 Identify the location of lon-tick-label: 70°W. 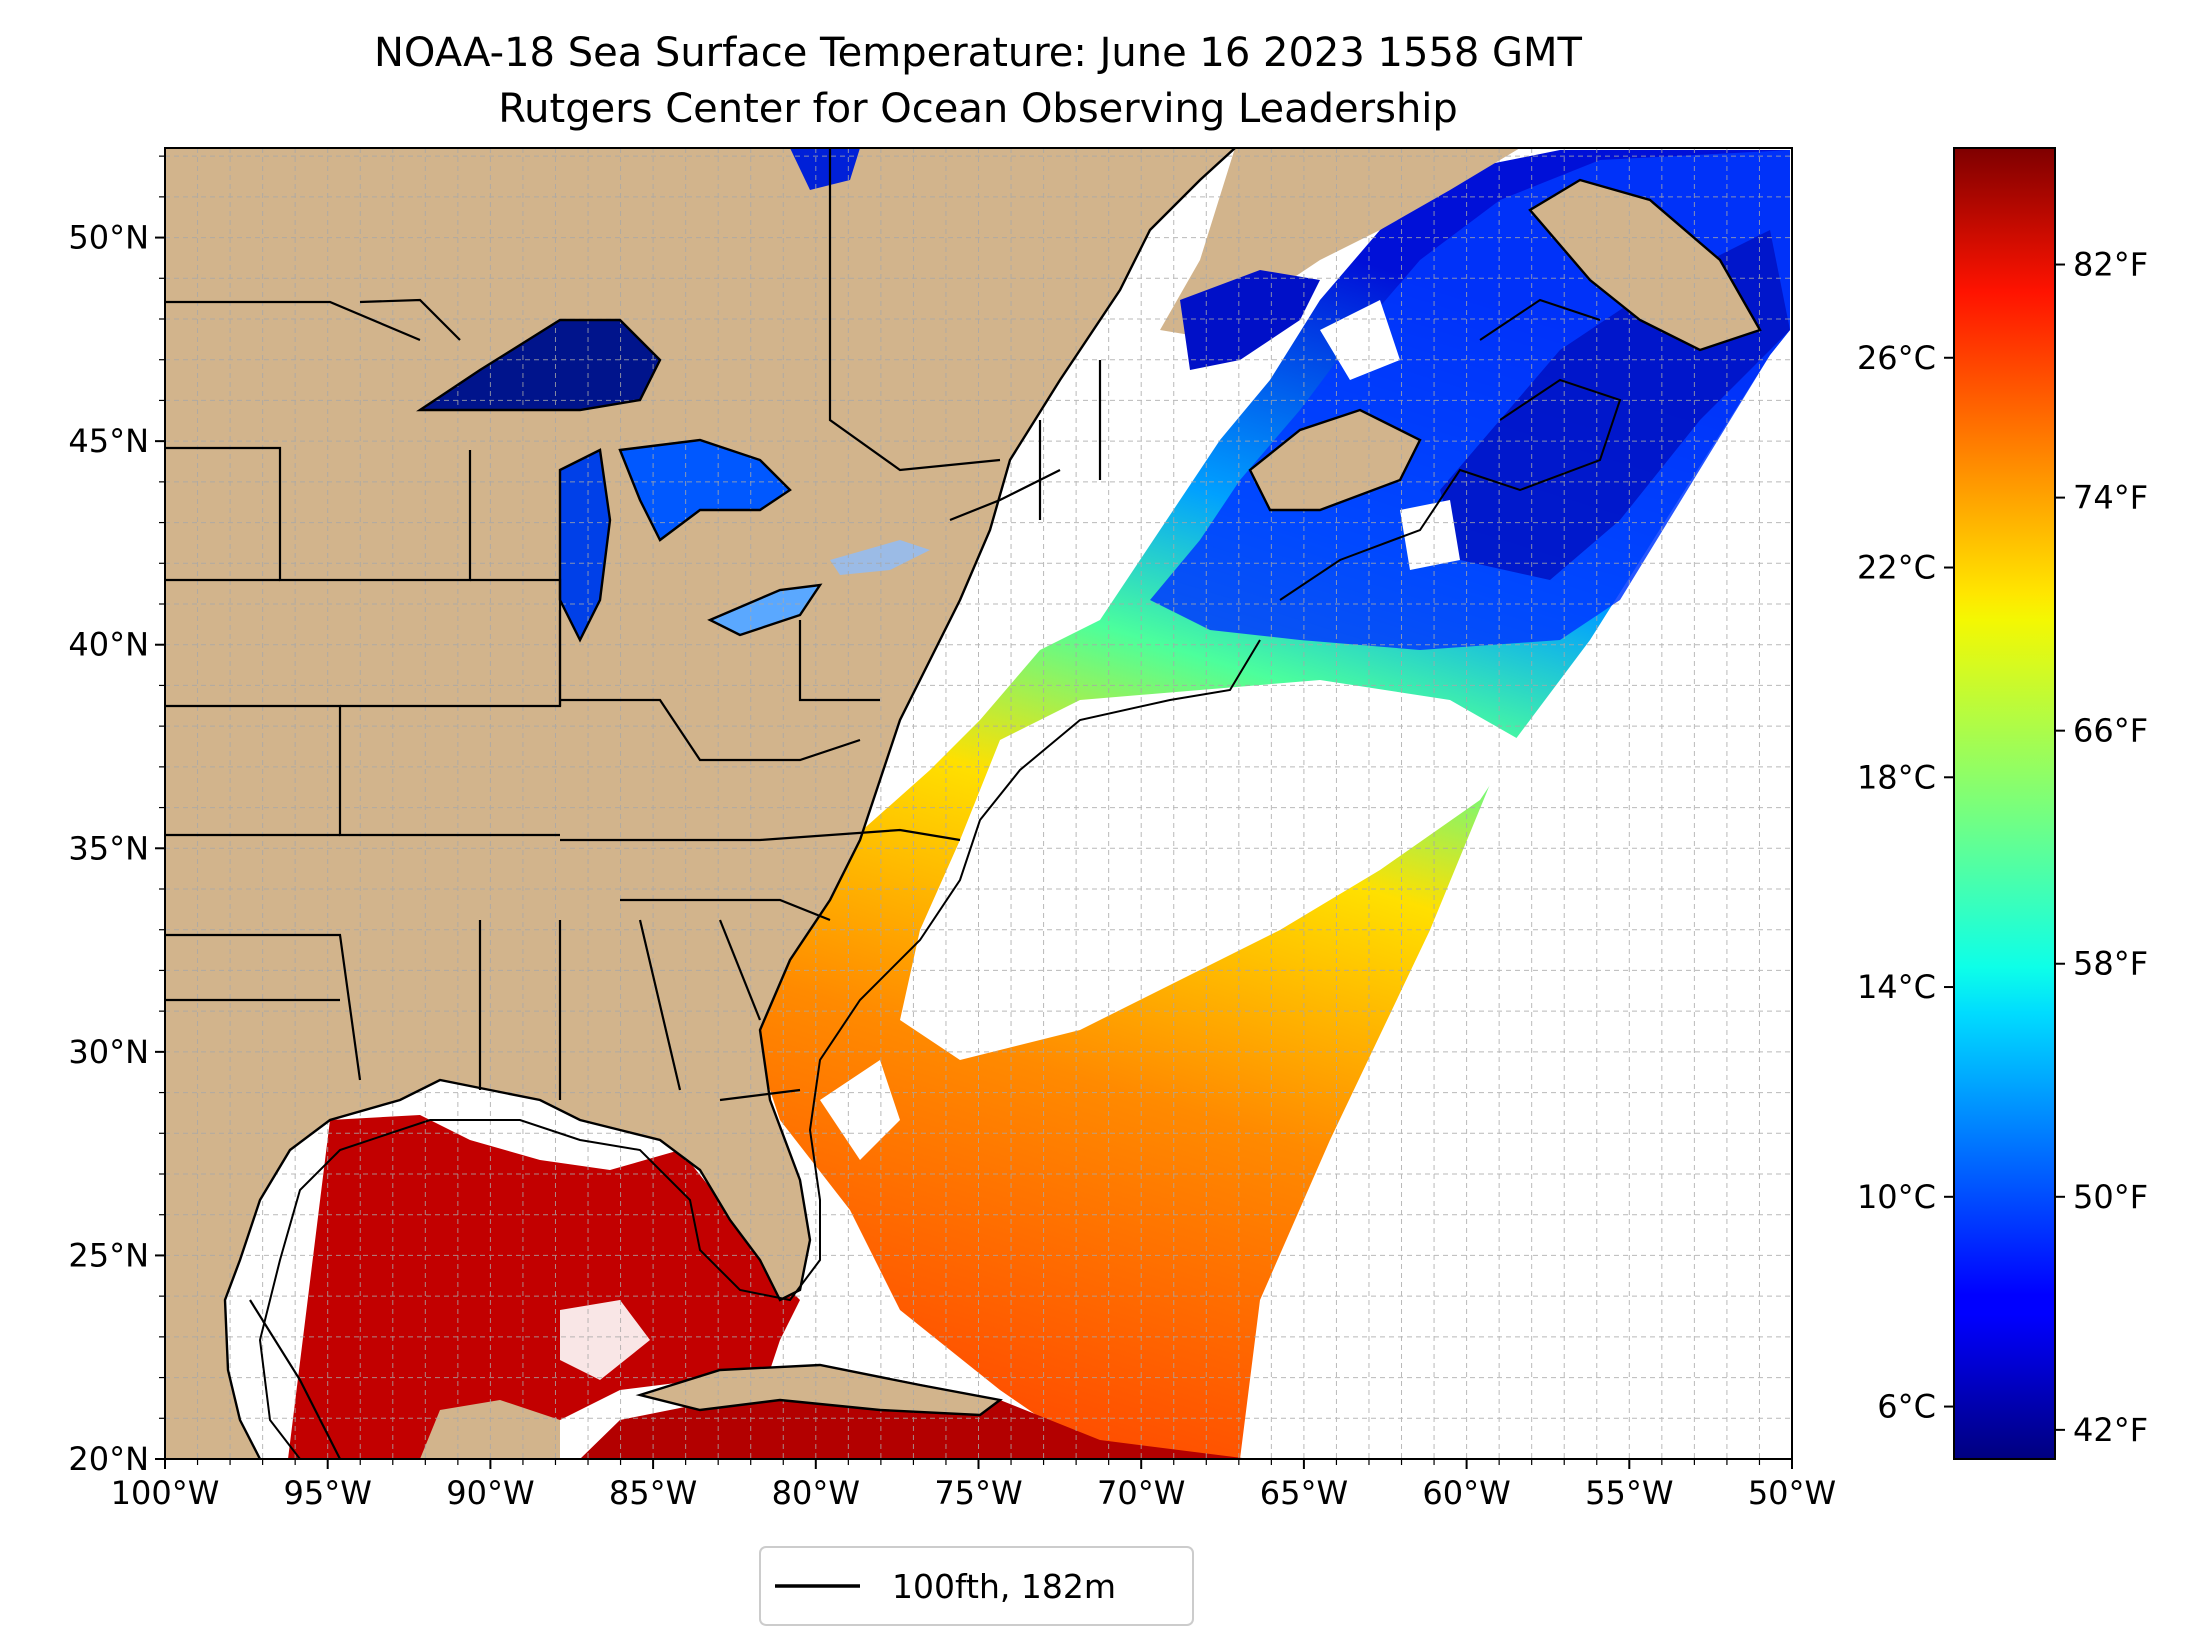
(1141, 1493).